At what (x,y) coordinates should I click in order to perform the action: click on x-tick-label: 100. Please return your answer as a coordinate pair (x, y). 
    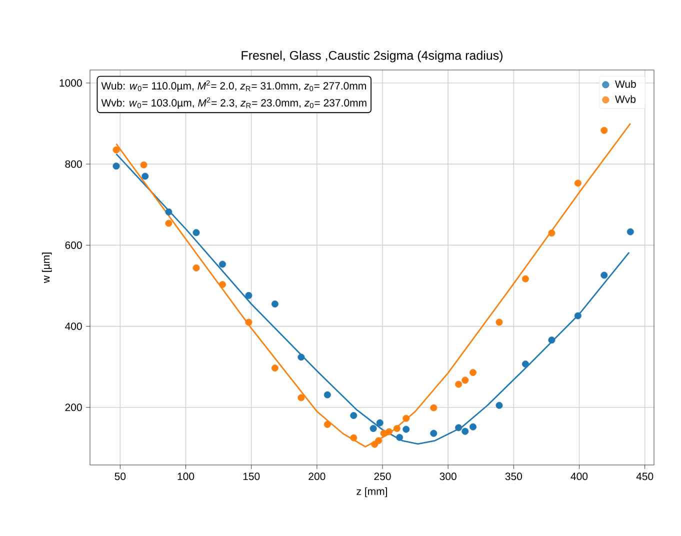
    Looking at the image, I should click on (186, 476).